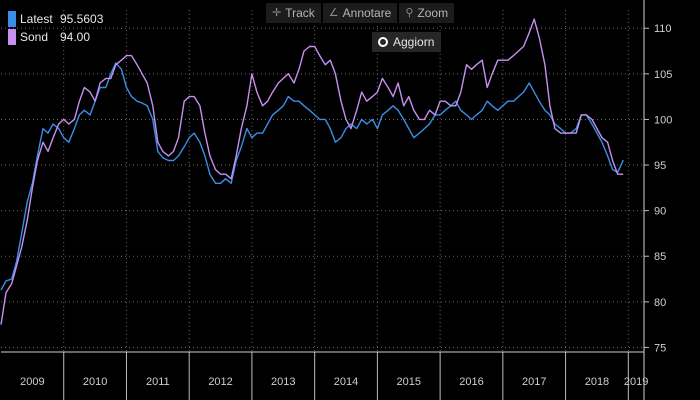 The width and height of the screenshot is (700, 400). I want to click on x-tick-label: 2013, so click(283, 382).